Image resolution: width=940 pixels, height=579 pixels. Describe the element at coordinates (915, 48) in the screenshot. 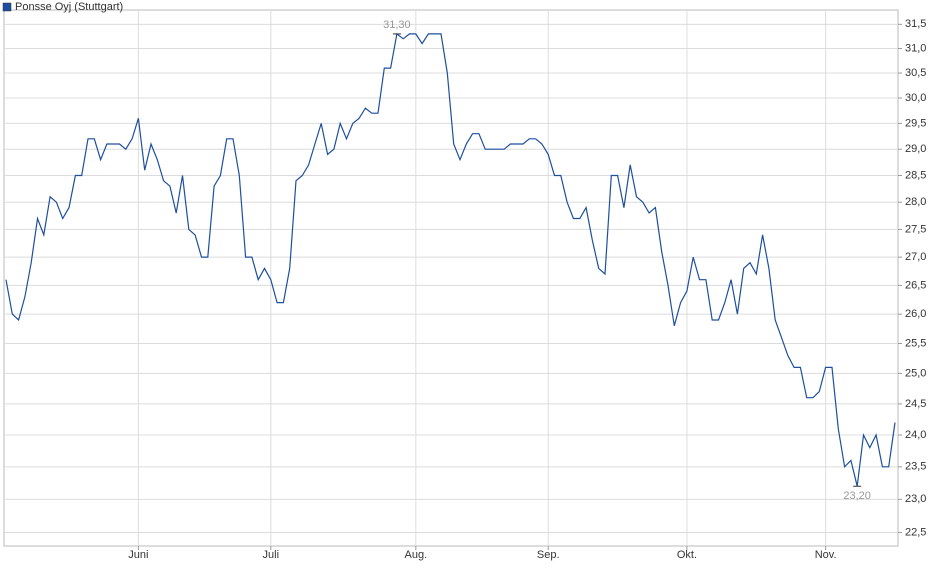

I see `y-tick-label: 31,0` at that location.